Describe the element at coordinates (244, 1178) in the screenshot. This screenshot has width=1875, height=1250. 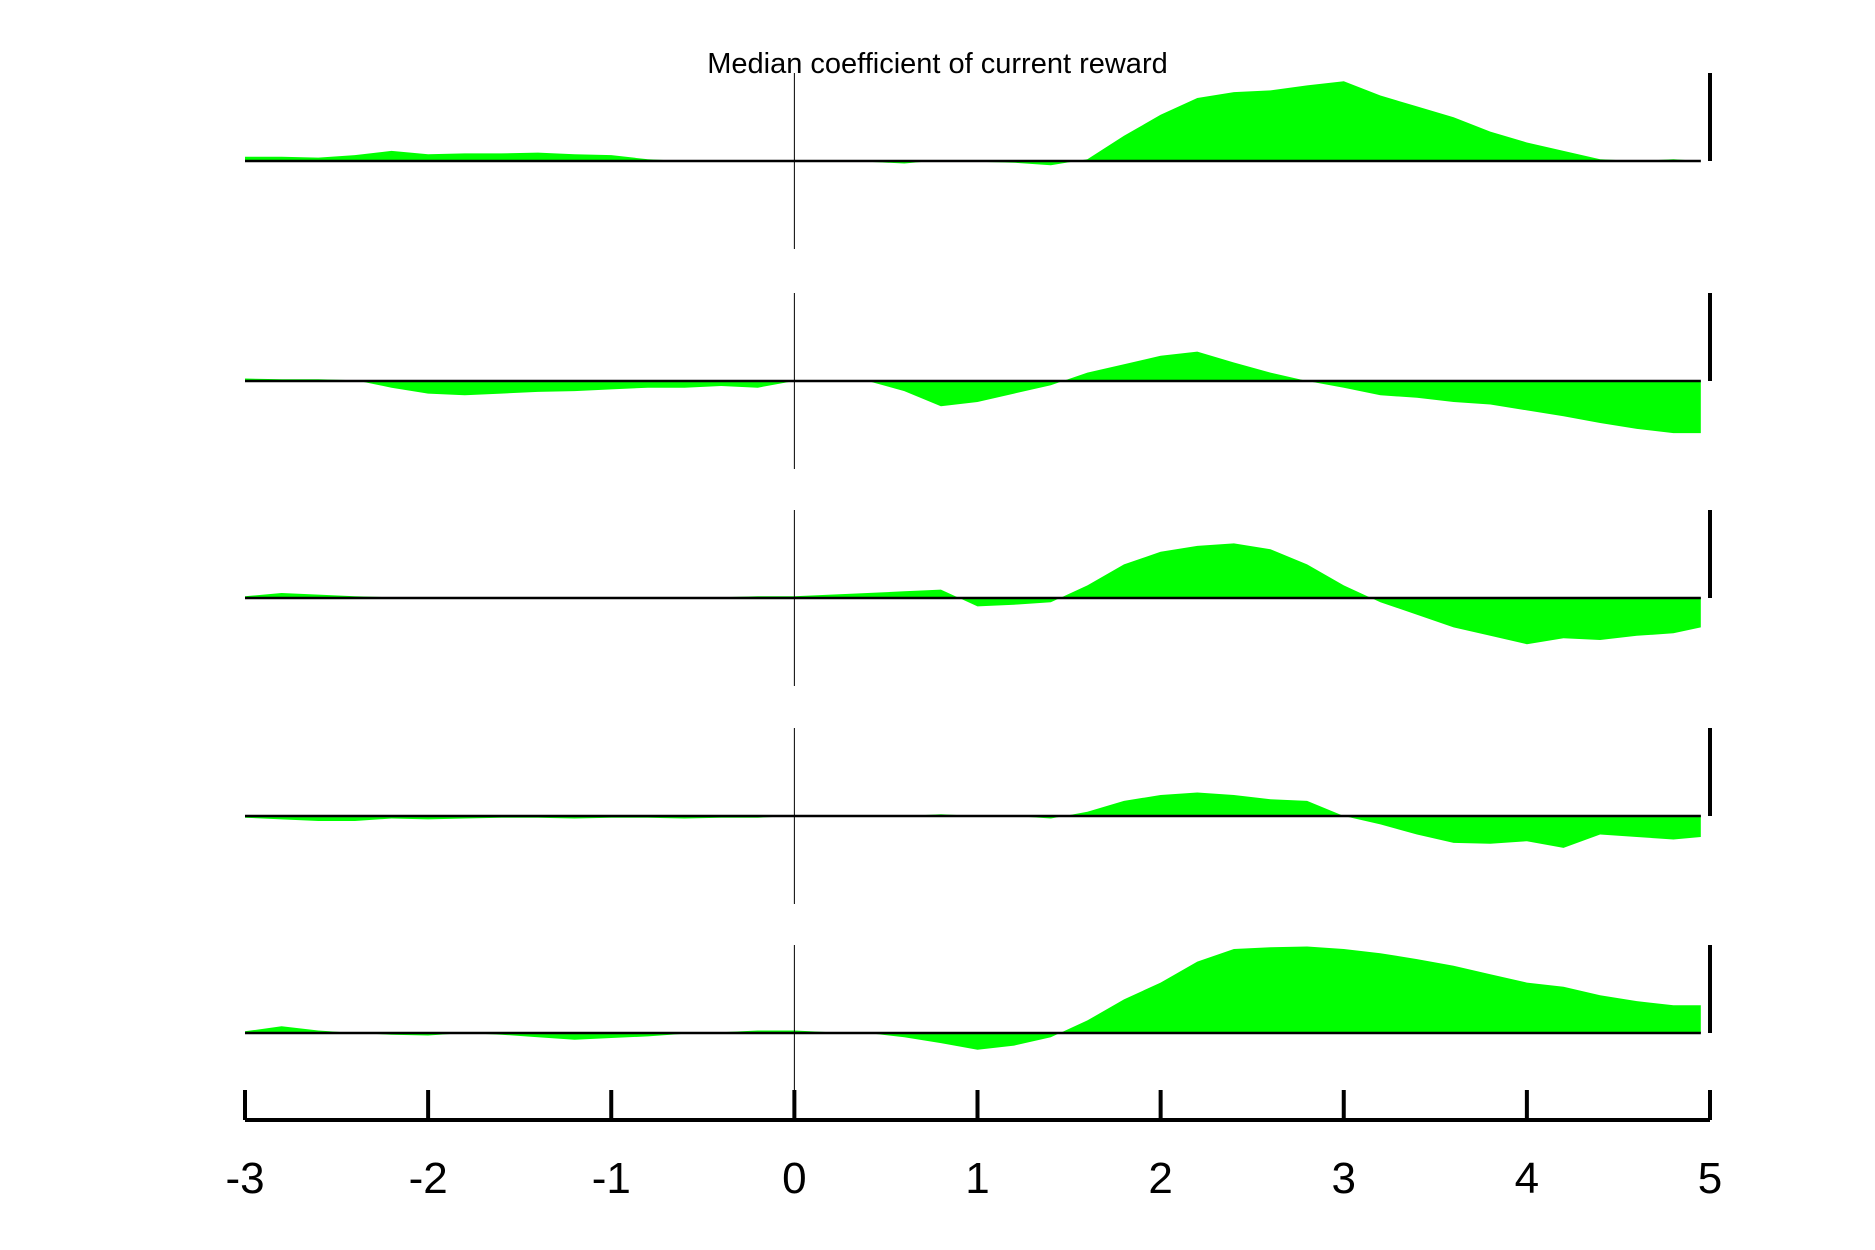
I see `x-tick-label: -3` at that location.